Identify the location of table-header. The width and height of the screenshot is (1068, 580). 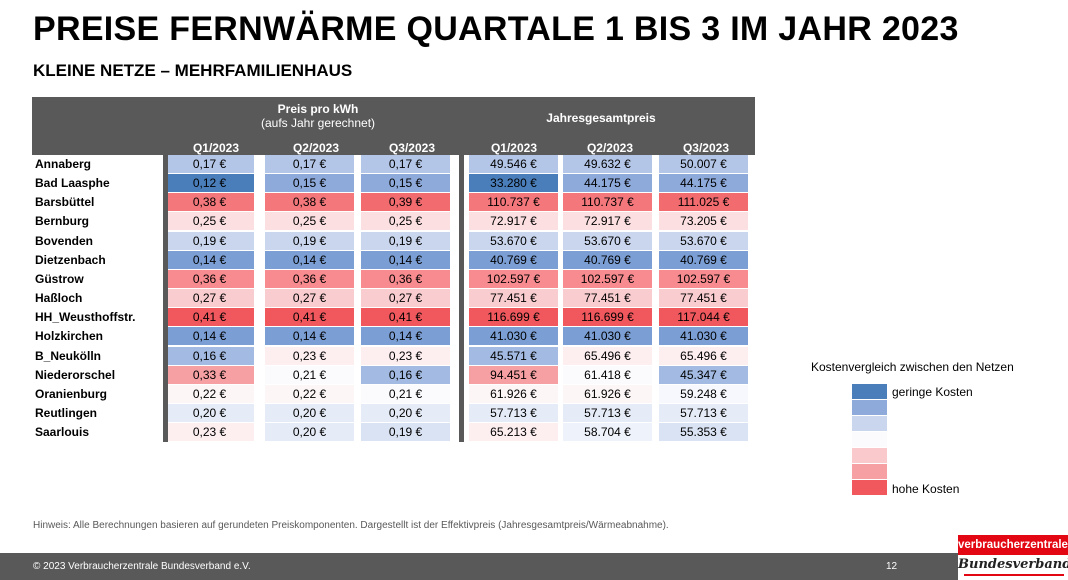
(393, 126).